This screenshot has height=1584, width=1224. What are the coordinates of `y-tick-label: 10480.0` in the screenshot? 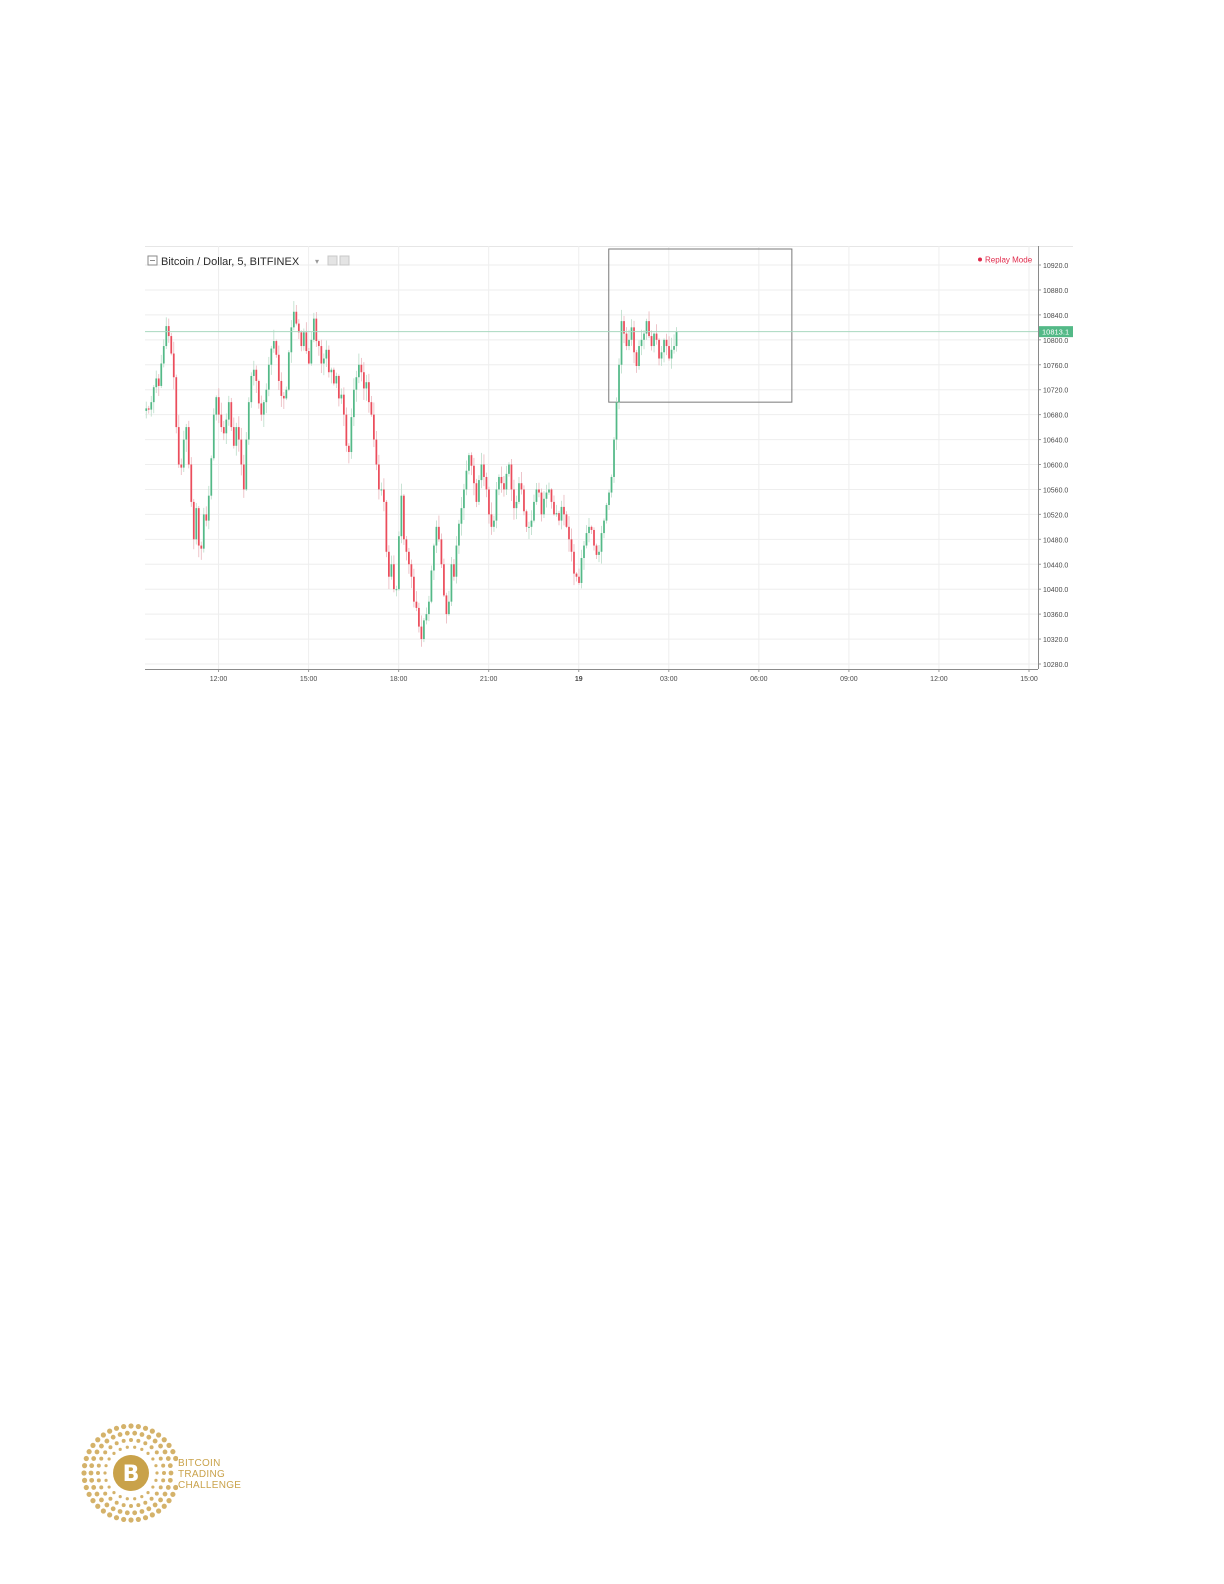 It's located at (1055, 540).